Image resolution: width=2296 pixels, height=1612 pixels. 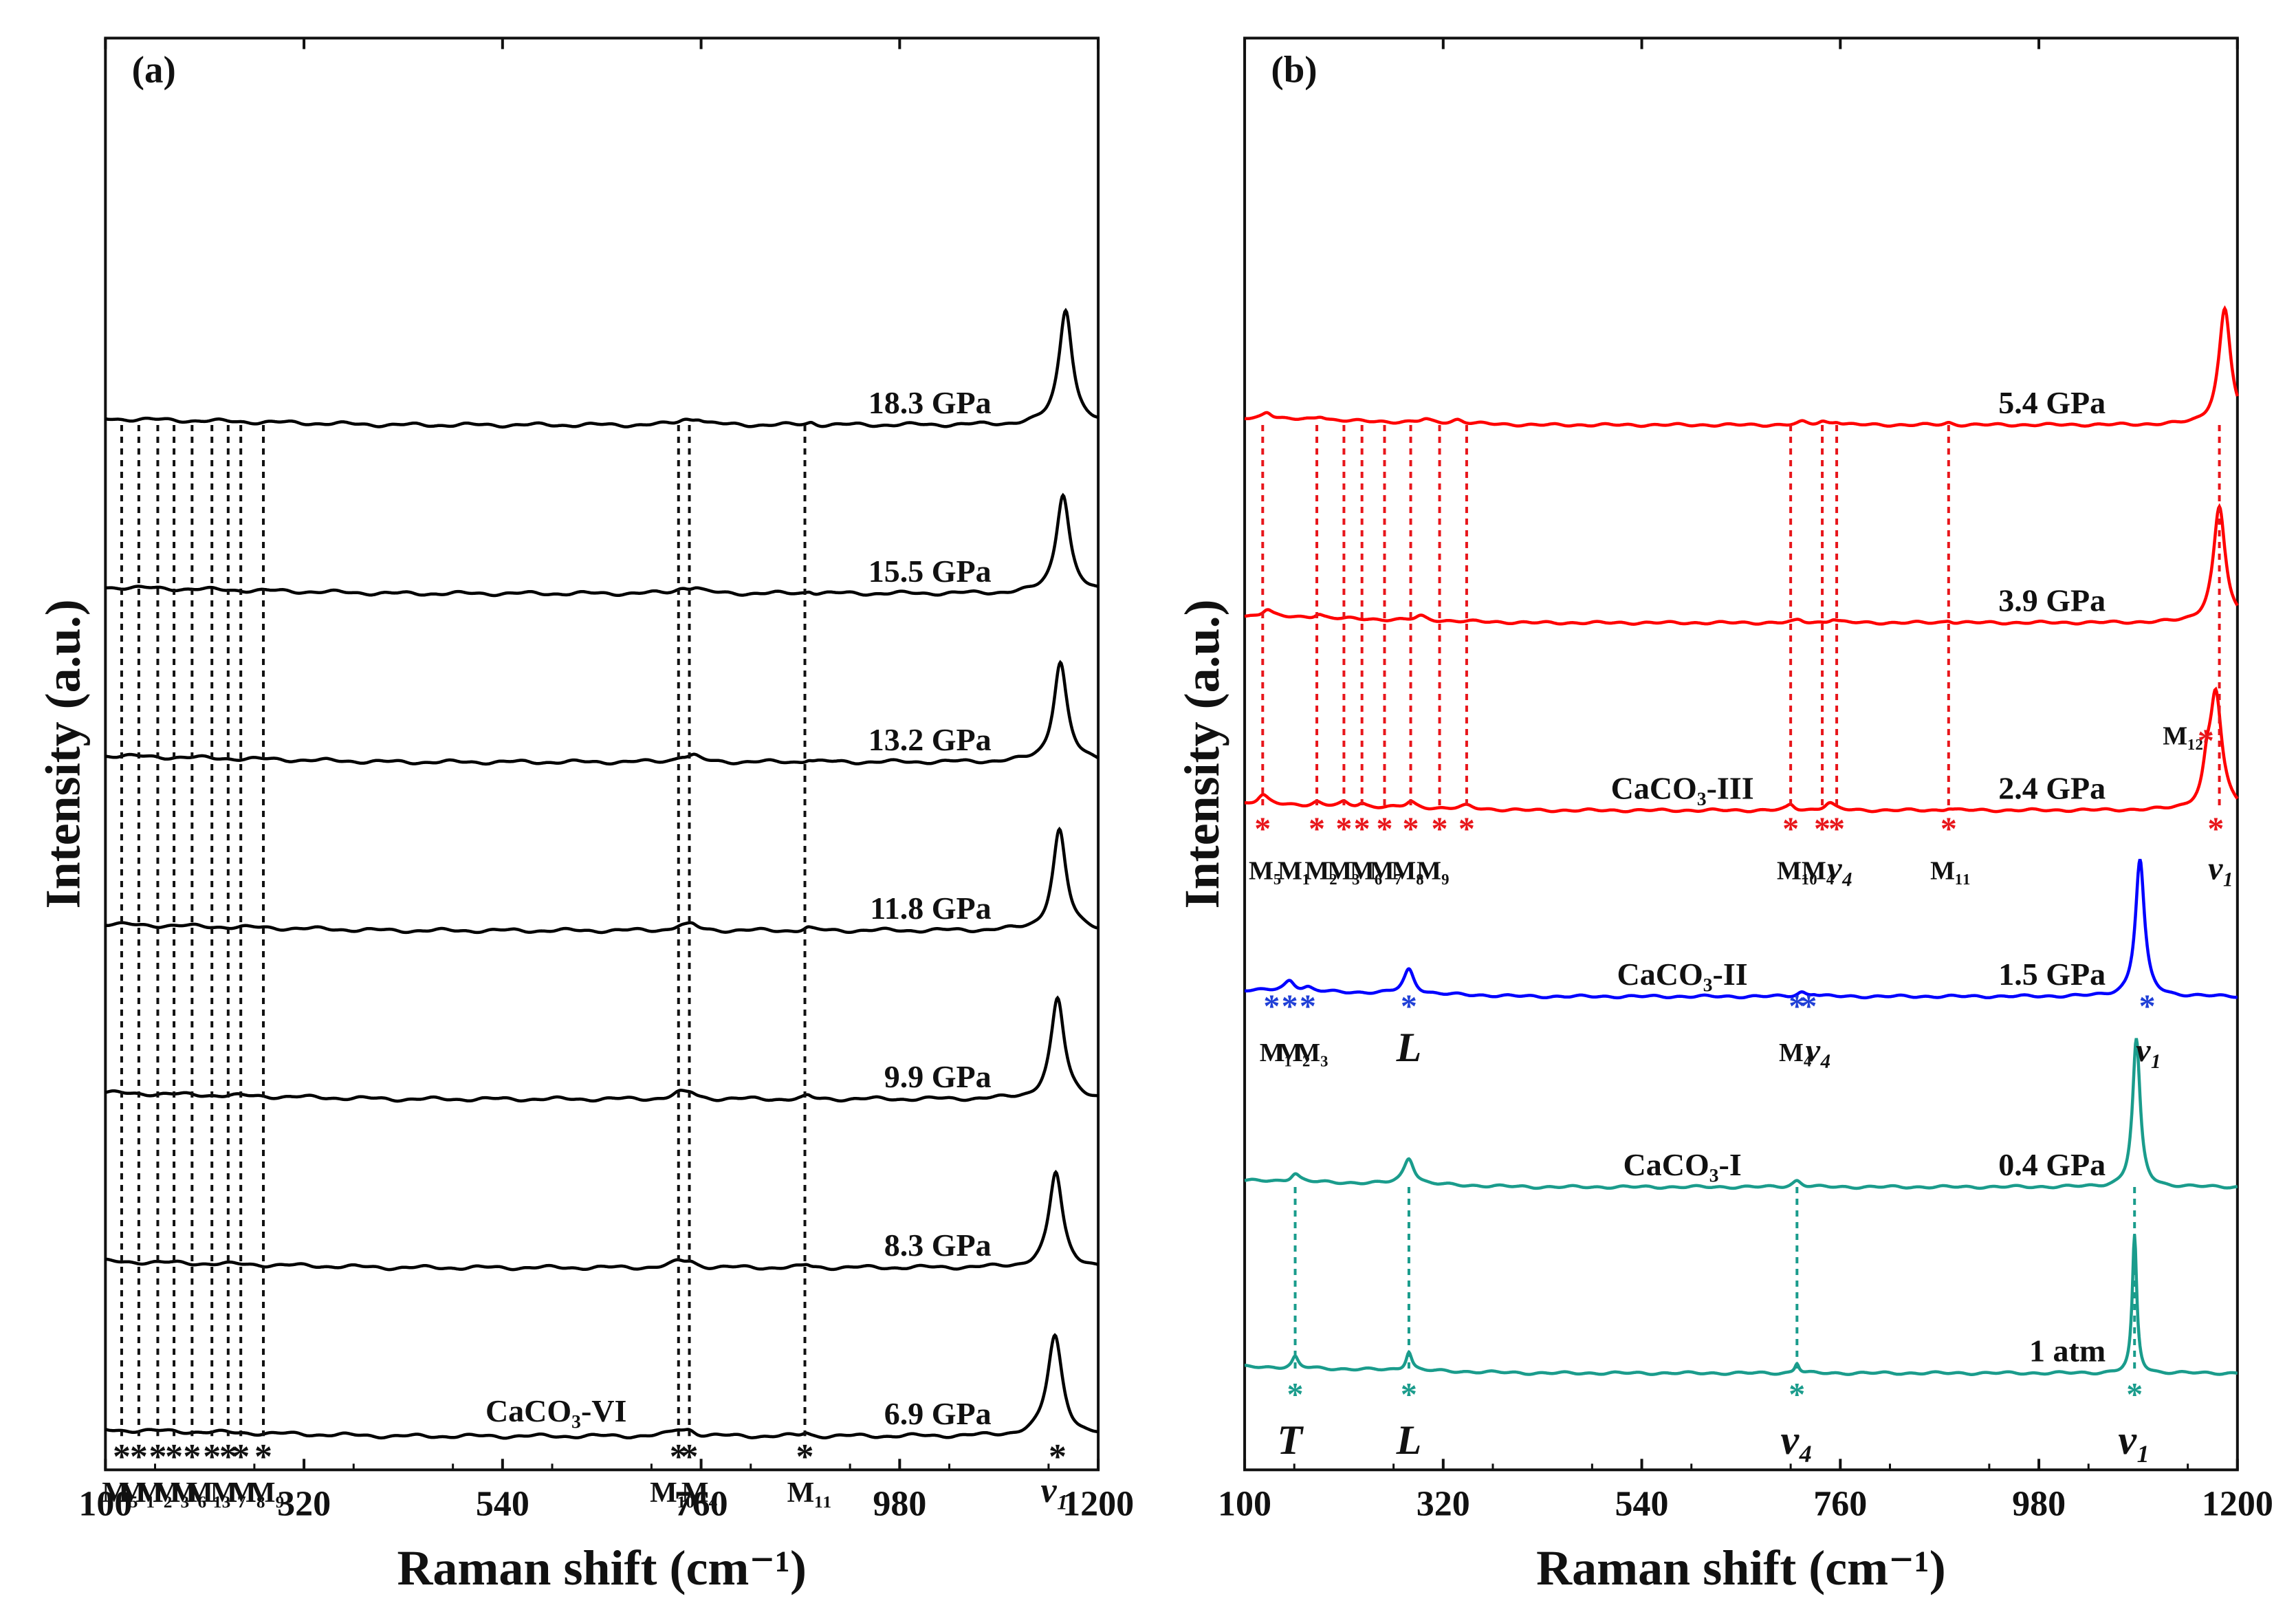 What do you see at coordinates (1683, 787) in the screenshot?
I see `phase-label: CaCO₃-III` at bounding box center [1683, 787].